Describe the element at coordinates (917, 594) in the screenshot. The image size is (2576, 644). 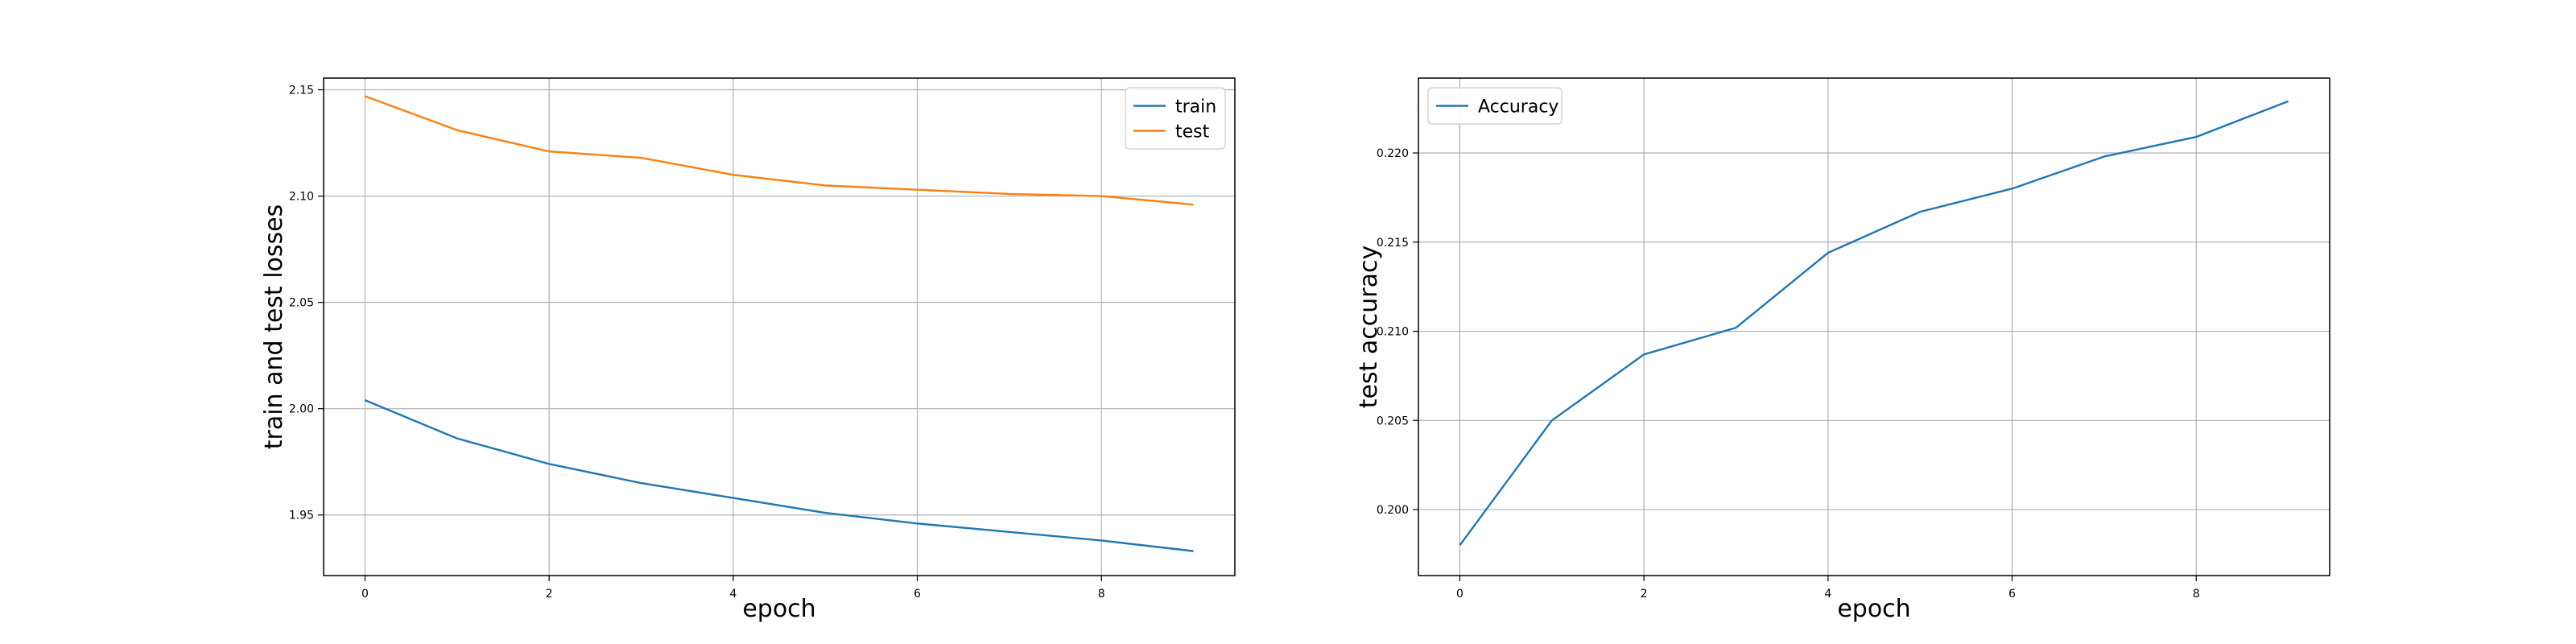
I see `loss-chart-x-tick-label: 6` at that location.